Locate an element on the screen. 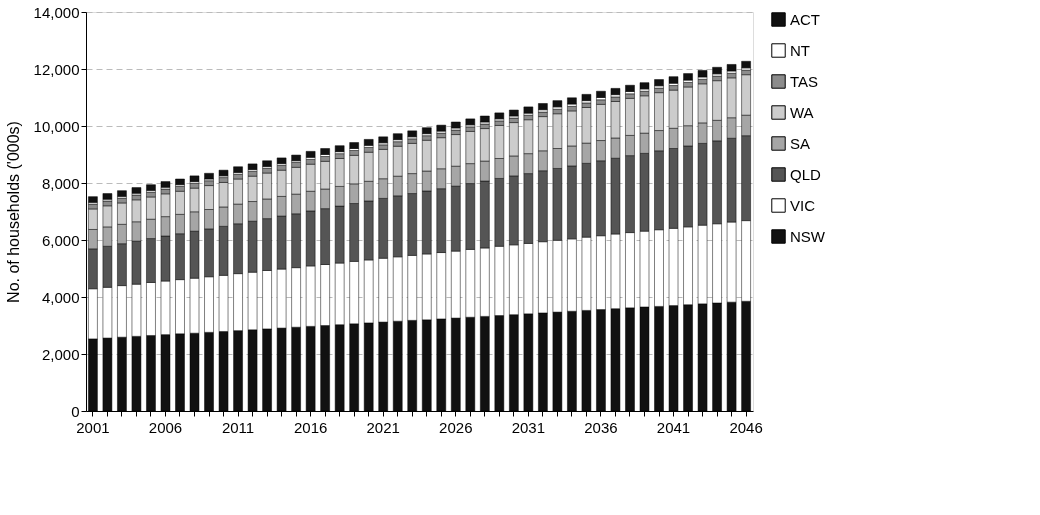 This screenshot has height=515, width=1040. legend-label: WA is located at coordinates (802, 112).